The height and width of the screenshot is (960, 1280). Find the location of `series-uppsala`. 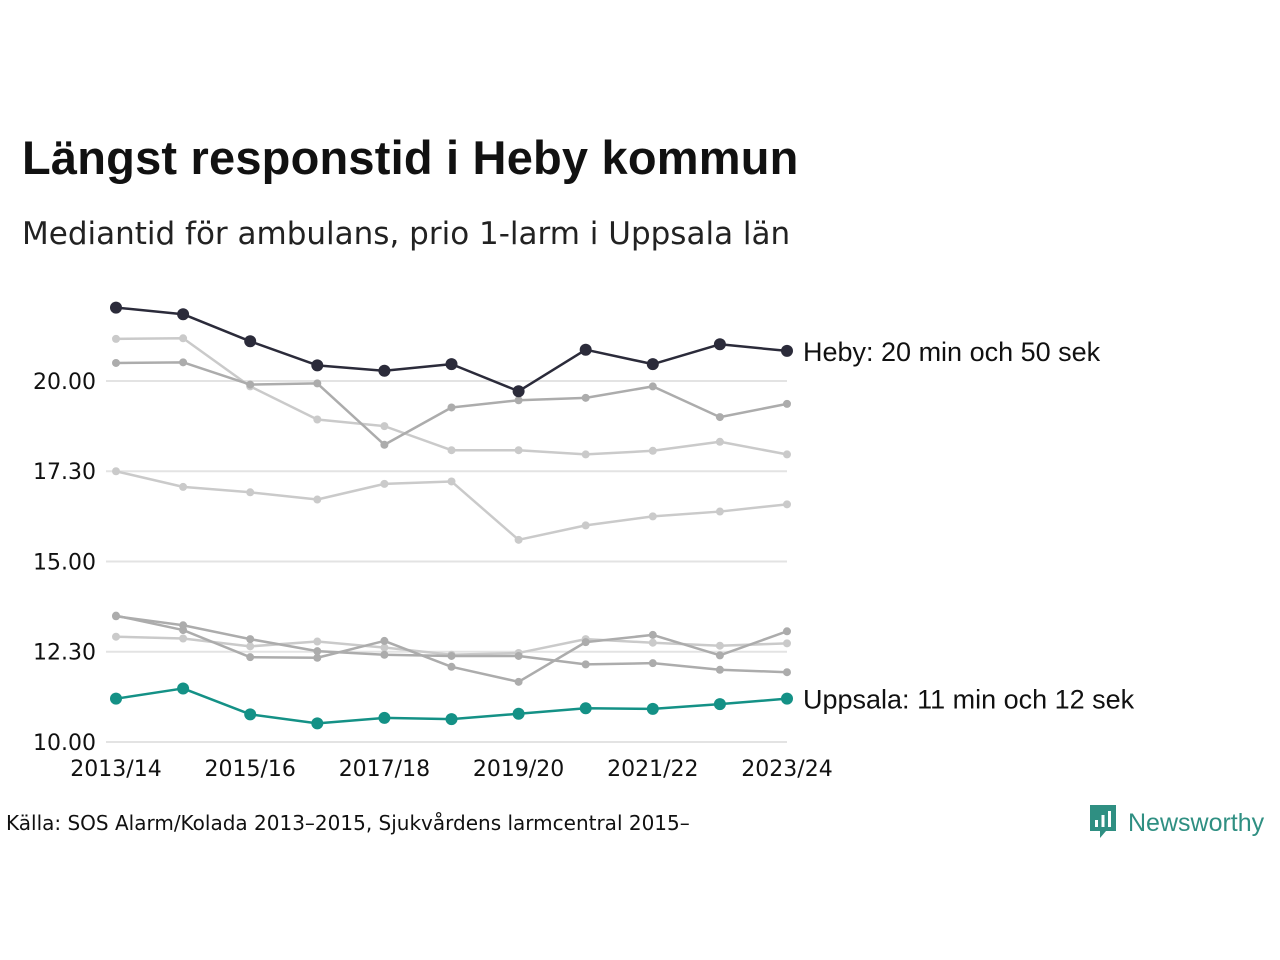

series-uppsala is located at coordinates (451, 706).